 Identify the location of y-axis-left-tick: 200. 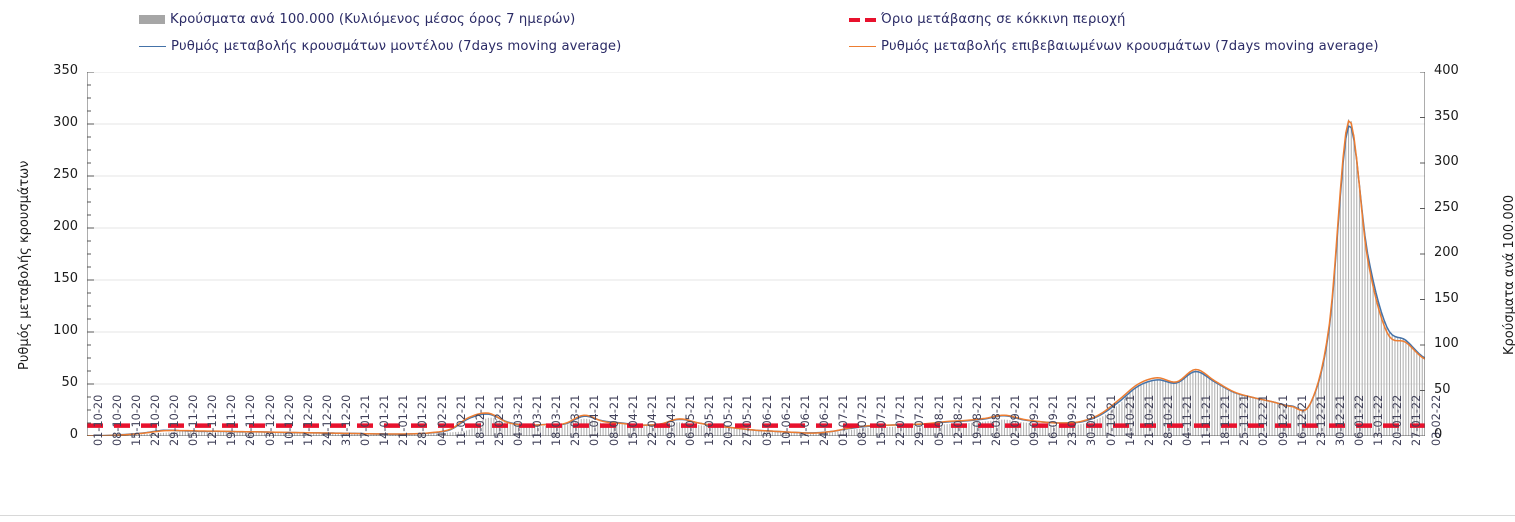
(65, 226).